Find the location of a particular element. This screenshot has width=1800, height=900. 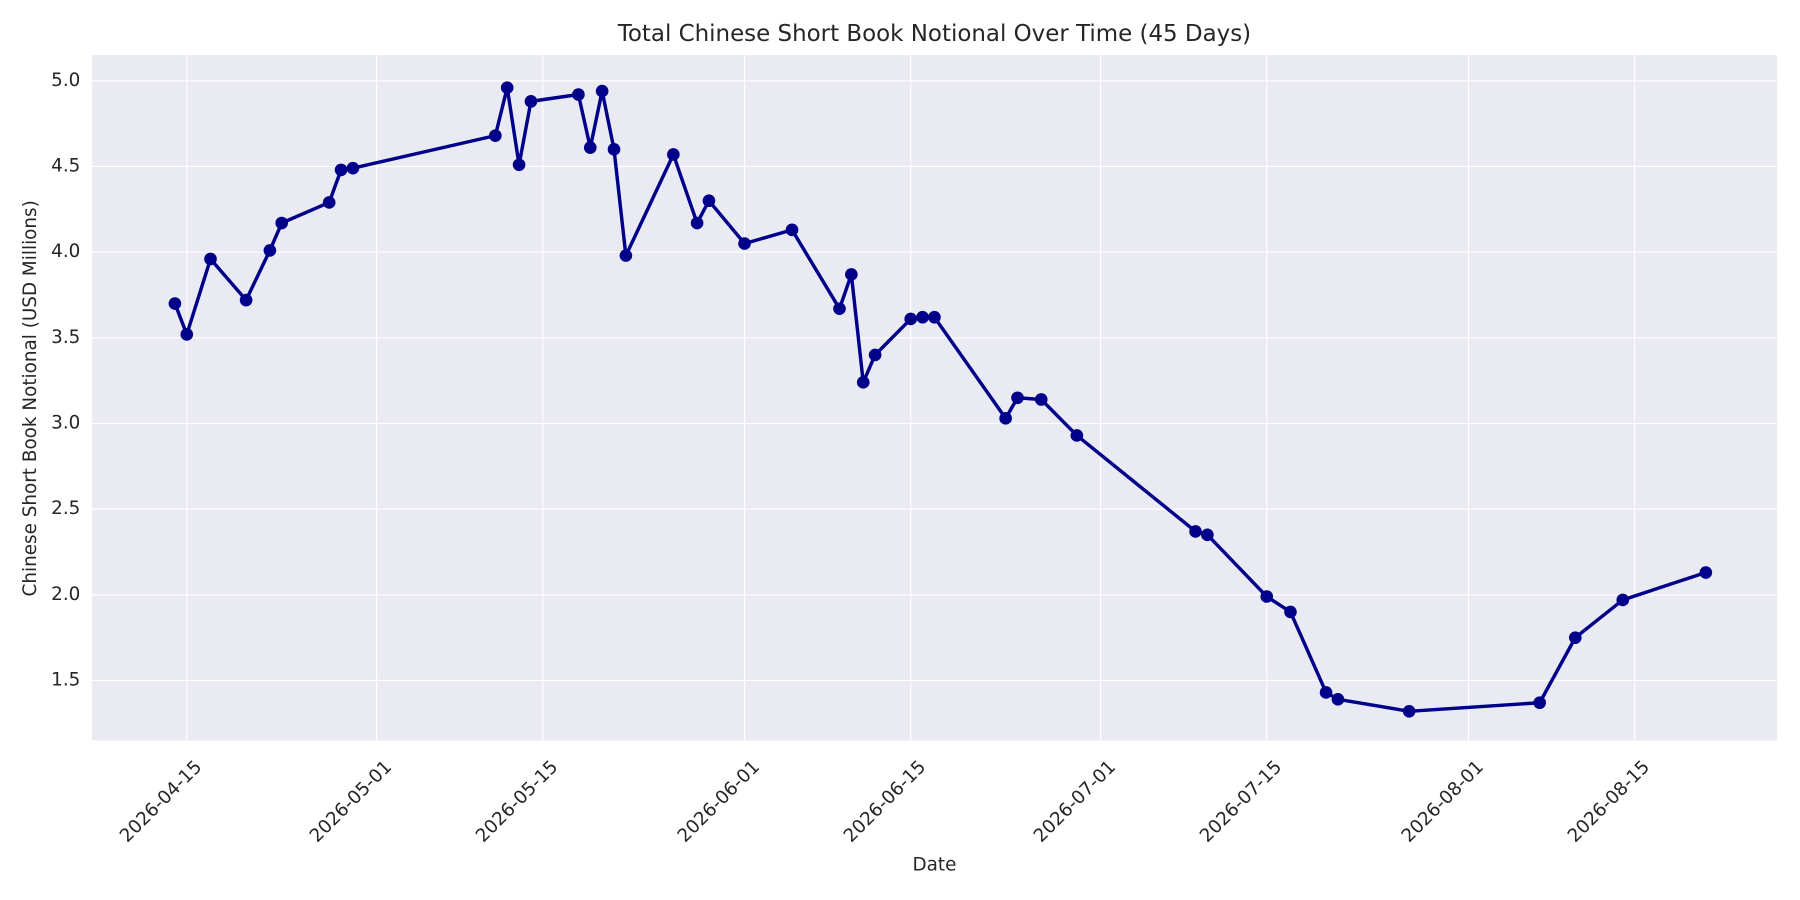

x-tick-label: 2026-08-15 is located at coordinates (1609, 802).